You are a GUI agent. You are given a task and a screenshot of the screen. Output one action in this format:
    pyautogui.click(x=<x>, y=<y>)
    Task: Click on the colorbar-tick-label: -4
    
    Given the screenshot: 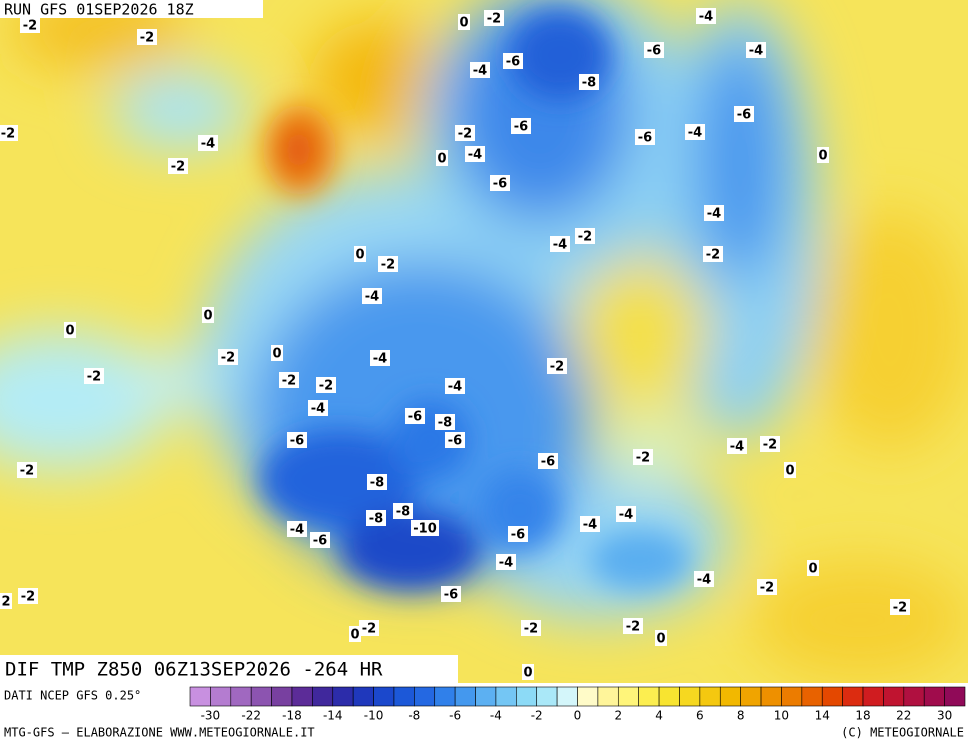 What is the action you would take?
    pyautogui.click(x=496, y=716)
    